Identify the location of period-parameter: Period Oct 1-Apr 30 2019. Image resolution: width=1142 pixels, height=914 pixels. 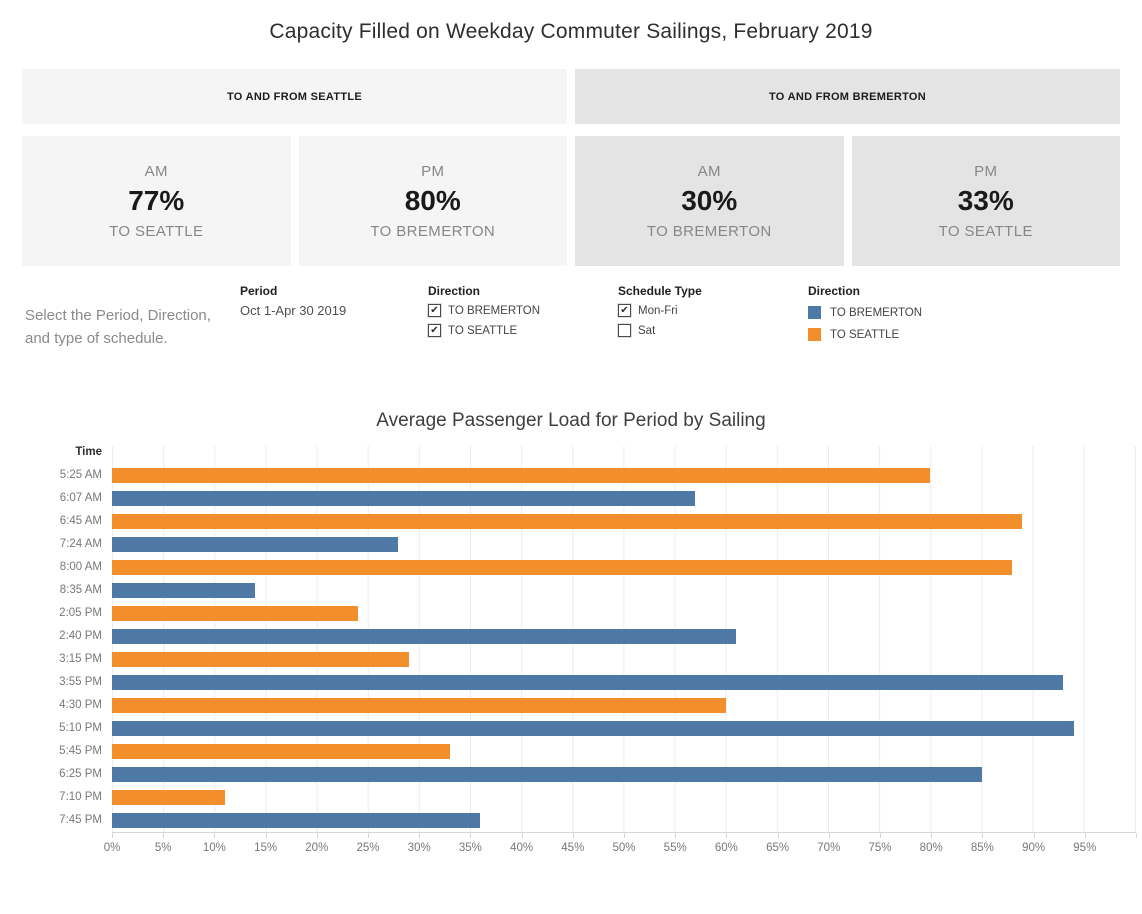
(293, 301).